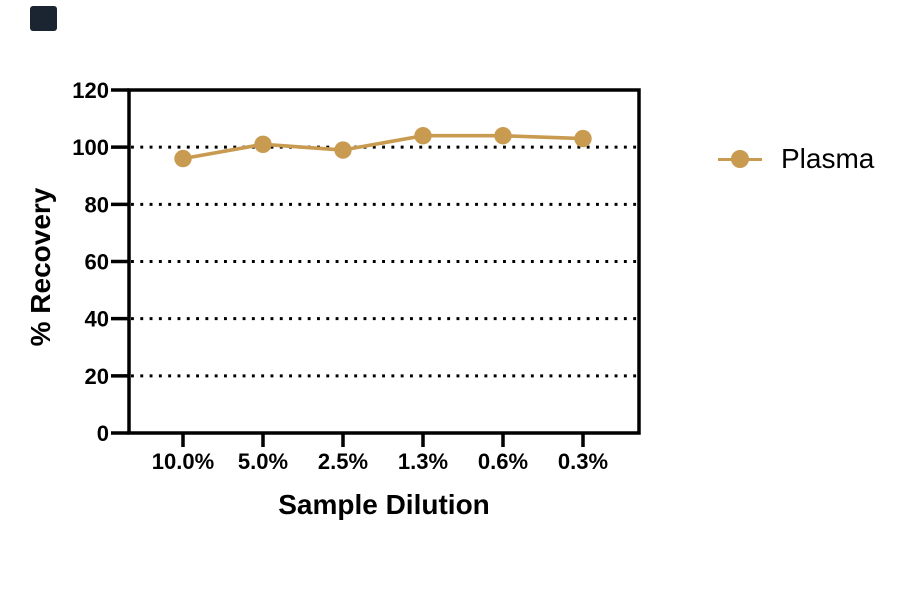  What do you see at coordinates (423, 461) in the screenshot?
I see `x-tick-label-3: 1.3%` at bounding box center [423, 461].